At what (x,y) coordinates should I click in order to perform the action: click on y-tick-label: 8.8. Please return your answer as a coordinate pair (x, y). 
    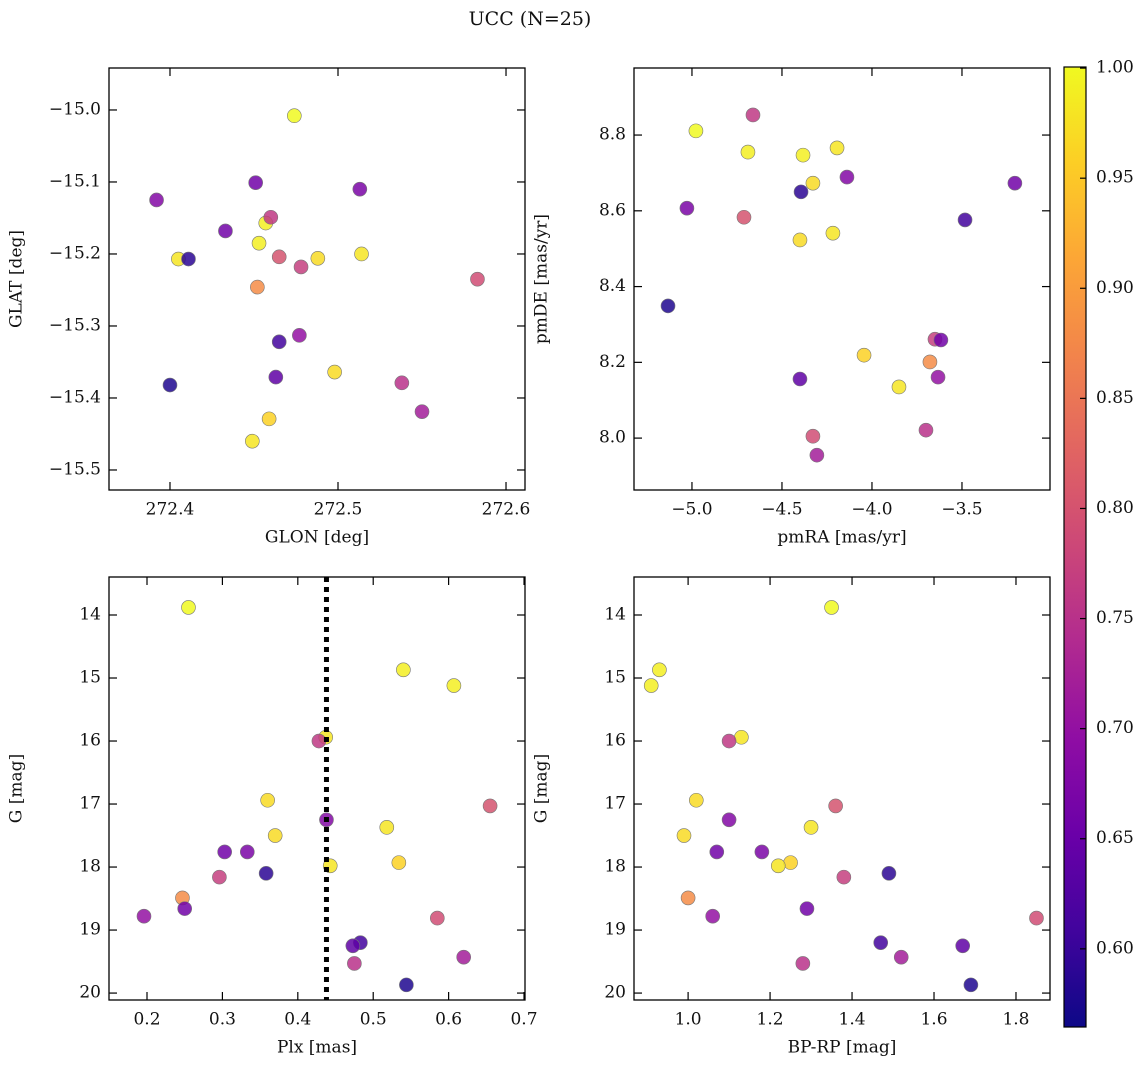
    Looking at the image, I should click on (612, 135).